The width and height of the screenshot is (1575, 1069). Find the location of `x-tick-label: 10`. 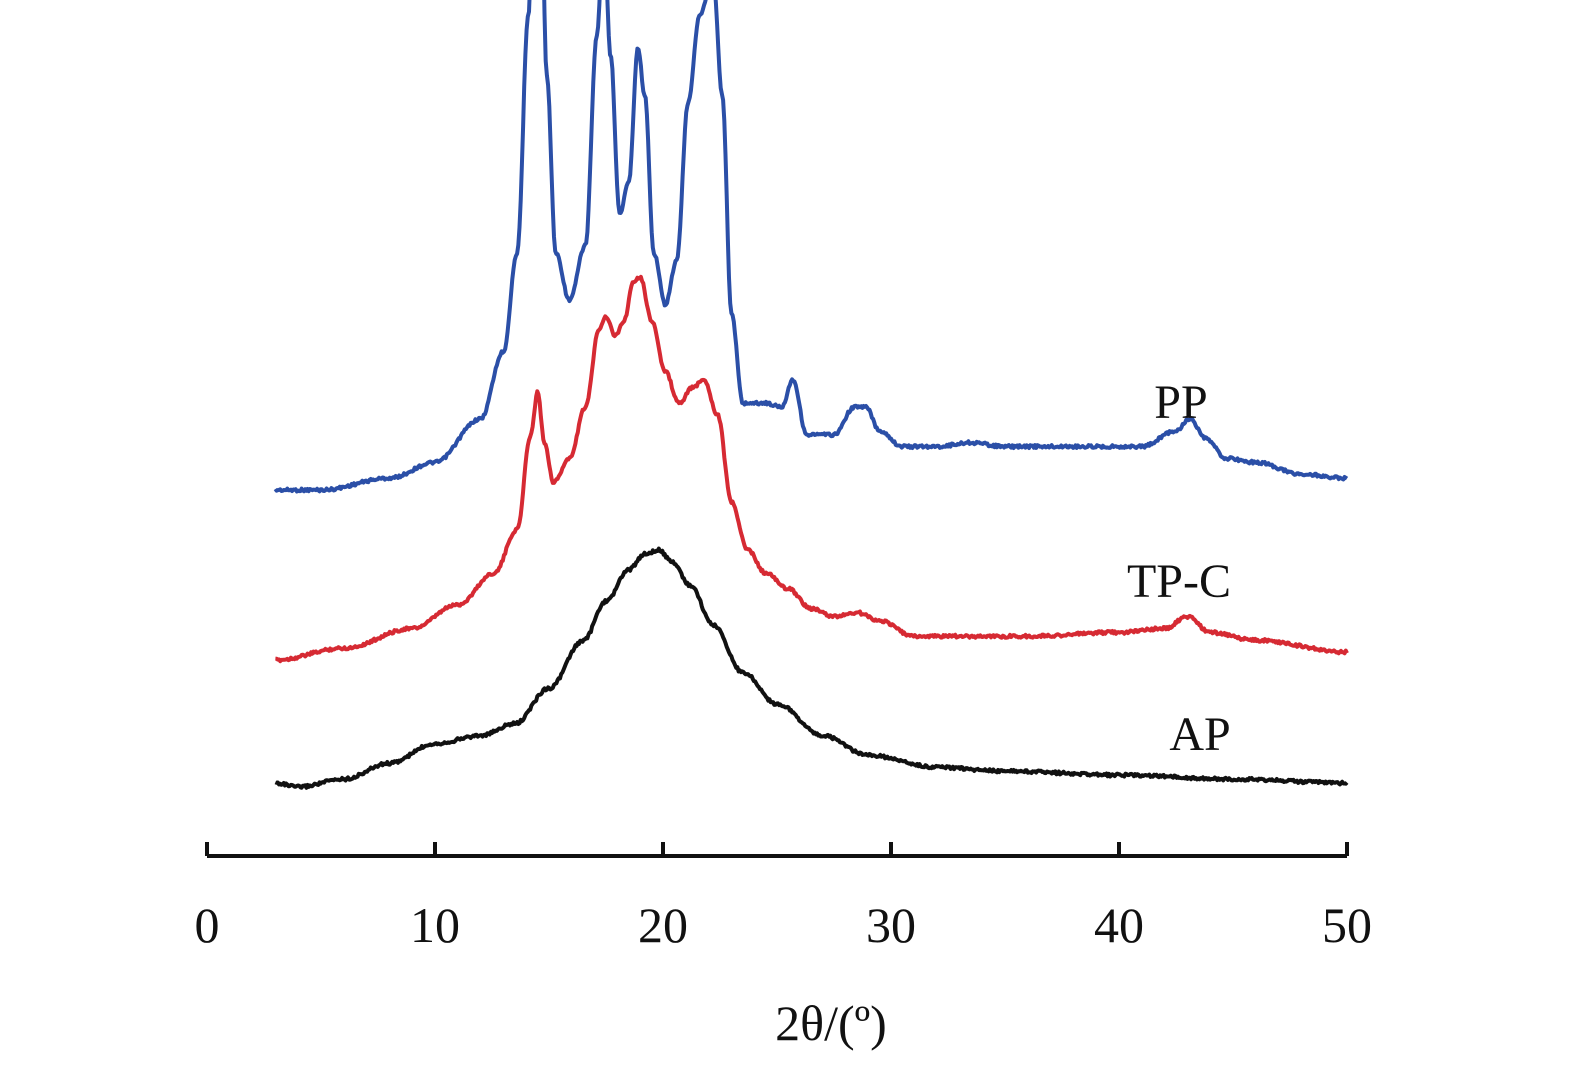

x-tick-label: 10 is located at coordinates (435, 925).